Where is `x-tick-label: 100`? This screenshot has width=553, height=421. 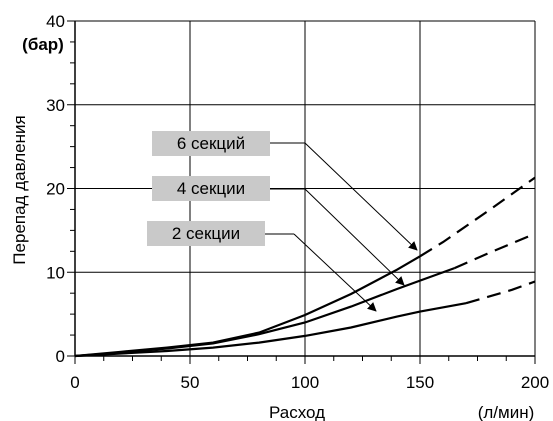
x-tick-label: 100 is located at coordinates (305, 382).